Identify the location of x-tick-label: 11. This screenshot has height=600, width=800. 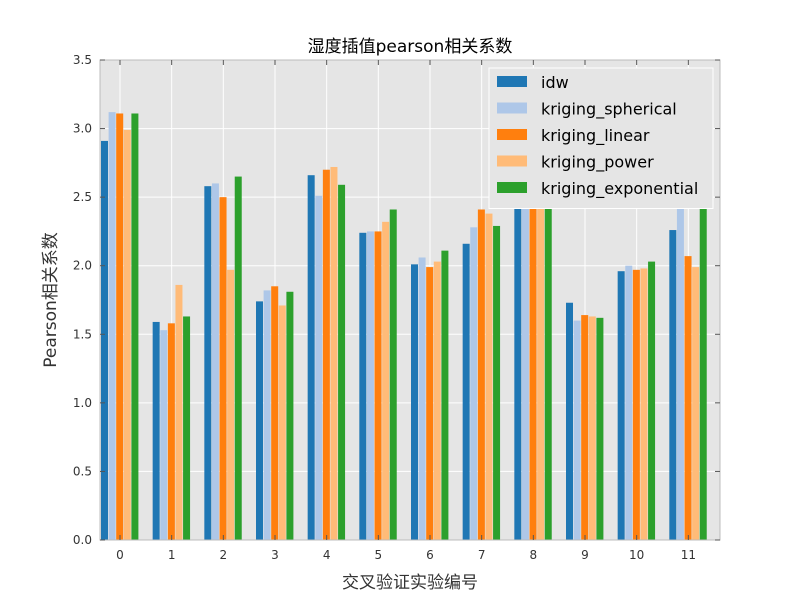
(688, 555).